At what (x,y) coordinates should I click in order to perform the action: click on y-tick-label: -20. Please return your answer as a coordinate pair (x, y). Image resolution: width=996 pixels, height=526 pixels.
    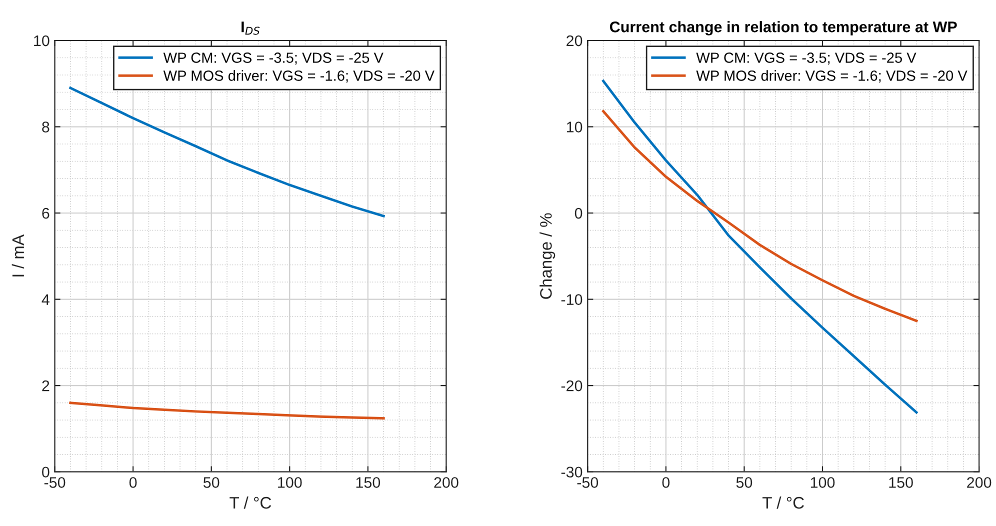
    Looking at the image, I should click on (571, 386).